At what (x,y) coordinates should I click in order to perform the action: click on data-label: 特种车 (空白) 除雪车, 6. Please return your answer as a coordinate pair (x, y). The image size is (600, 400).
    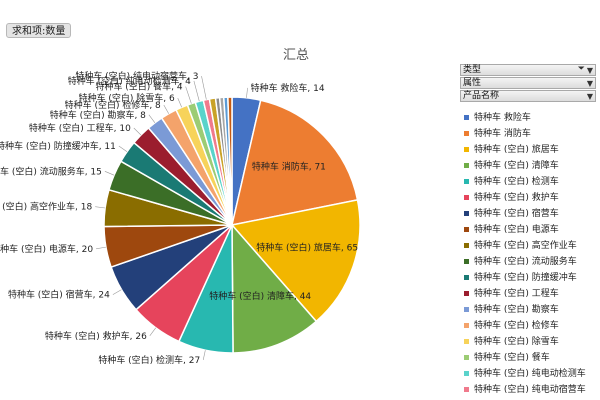
    Looking at the image, I should click on (127, 98).